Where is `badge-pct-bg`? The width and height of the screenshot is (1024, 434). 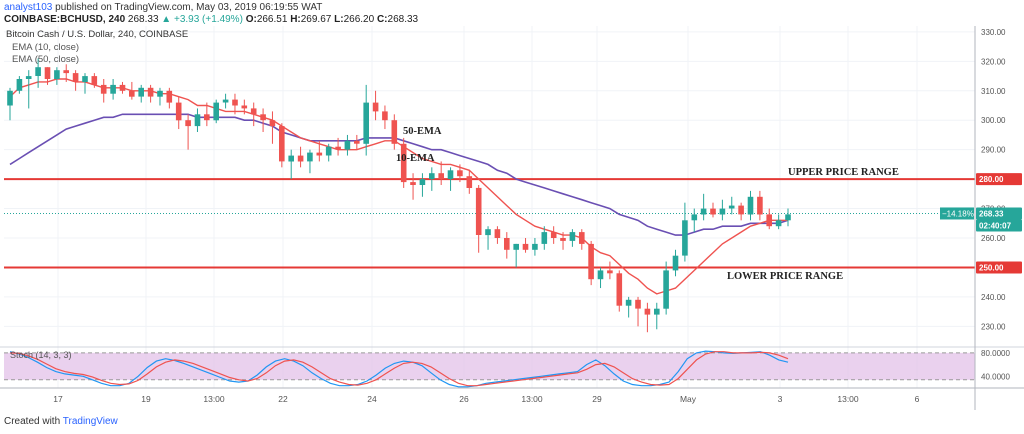
badge-pct-bg is located at coordinates (957, 213).